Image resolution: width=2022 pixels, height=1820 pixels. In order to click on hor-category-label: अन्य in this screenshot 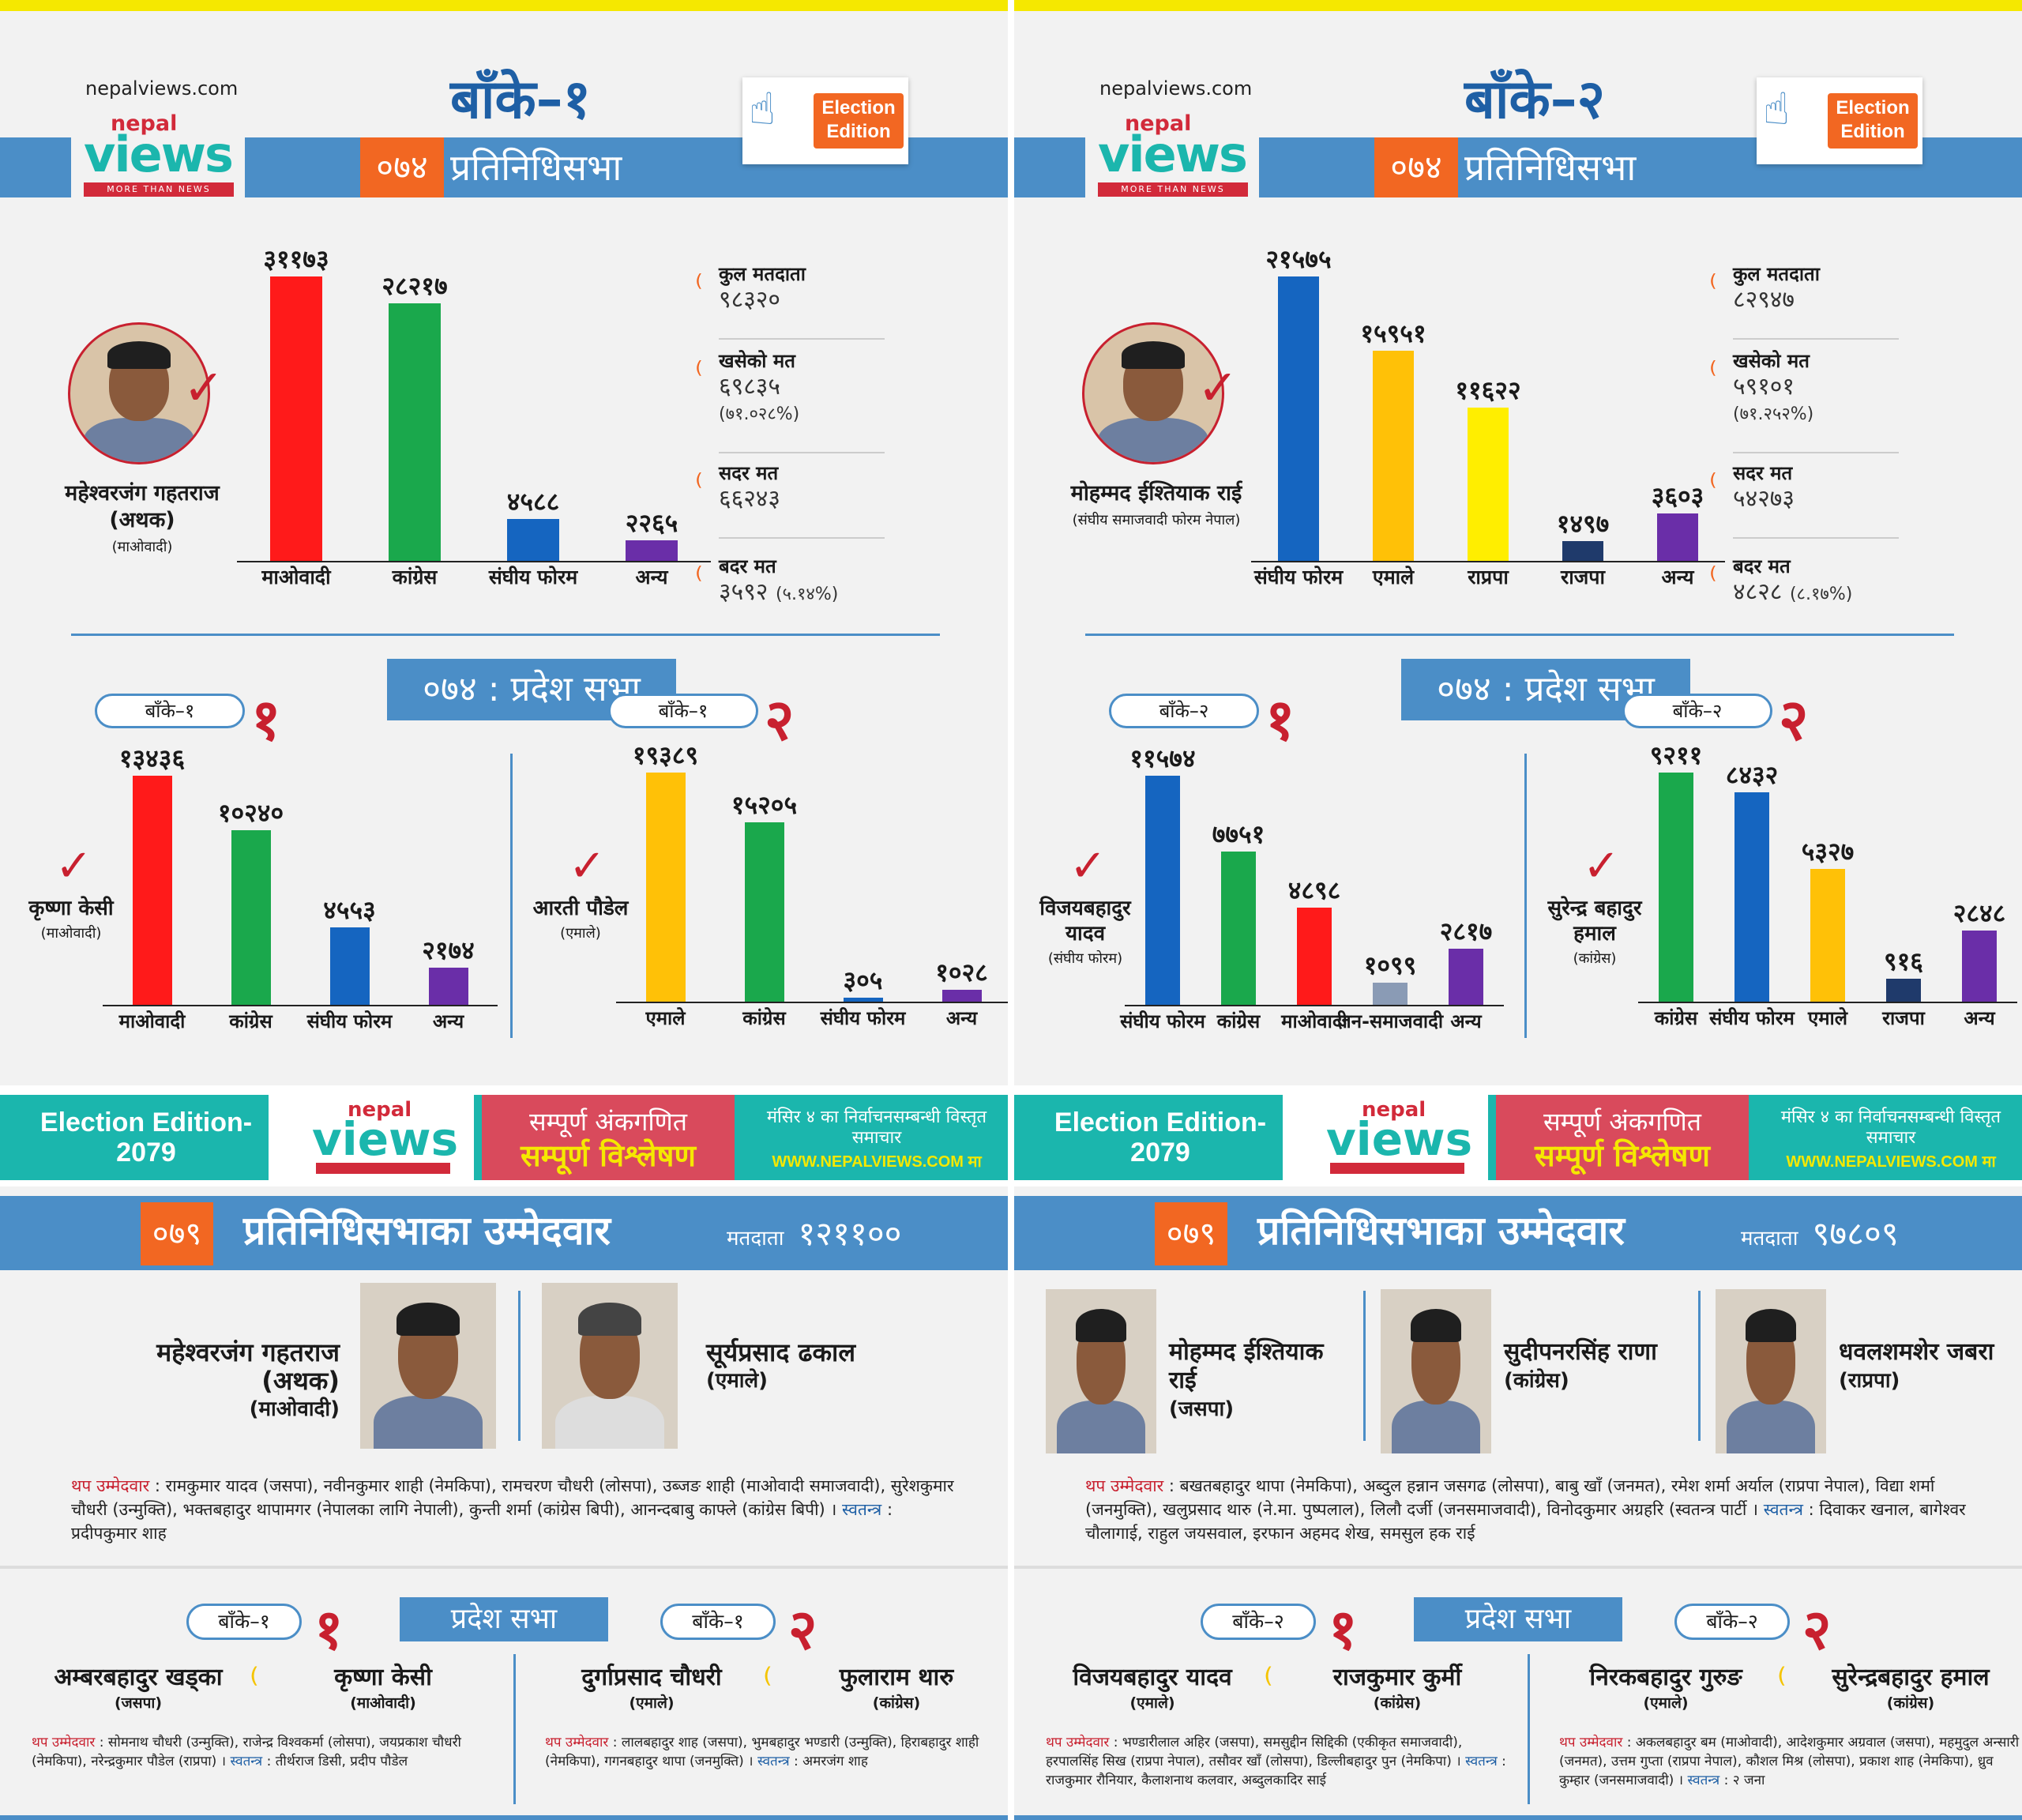, I will do `click(1677, 577)`.